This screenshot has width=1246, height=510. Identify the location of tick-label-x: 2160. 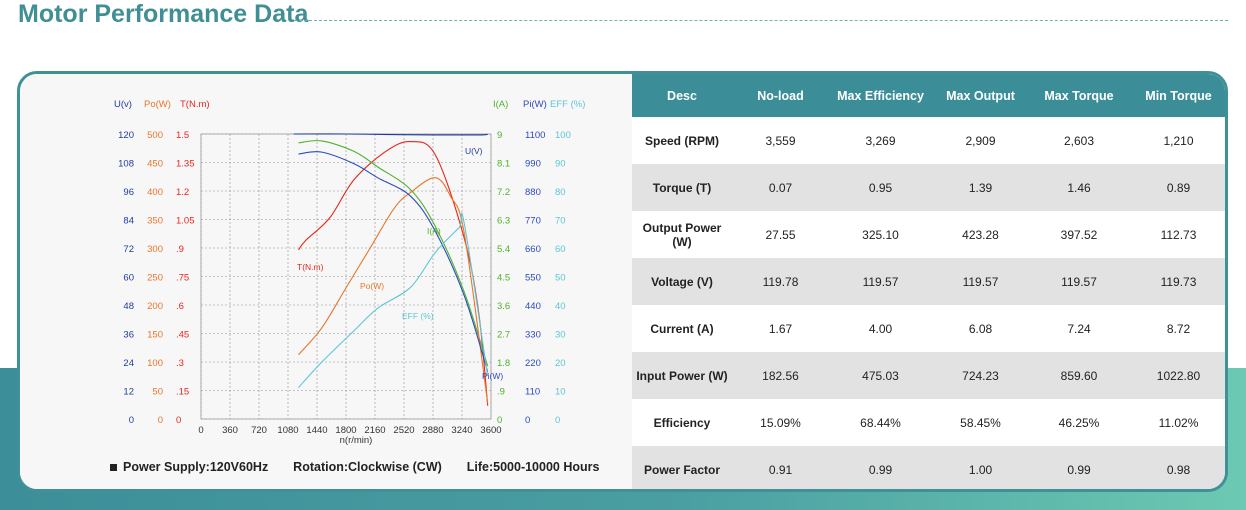
(374, 430).